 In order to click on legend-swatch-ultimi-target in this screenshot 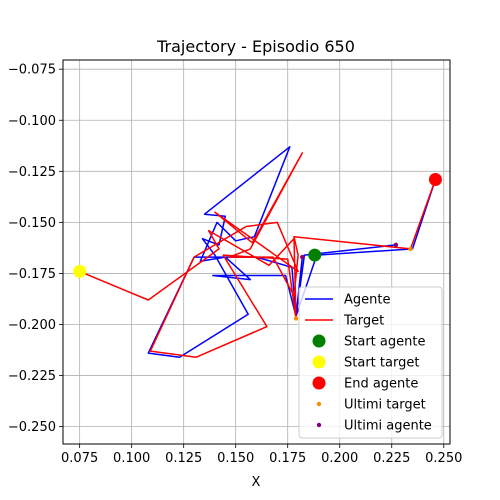, I will do `click(319, 404)`.